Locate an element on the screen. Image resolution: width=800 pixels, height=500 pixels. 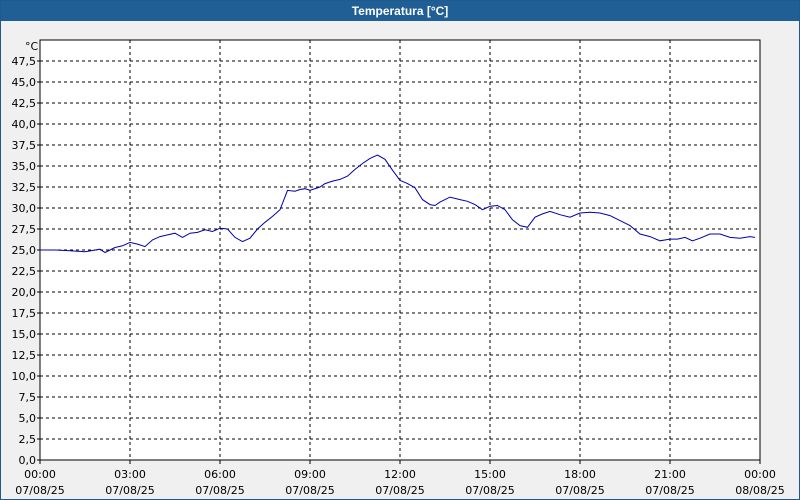
y-tick-label: 25,0 is located at coordinates (24, 250).